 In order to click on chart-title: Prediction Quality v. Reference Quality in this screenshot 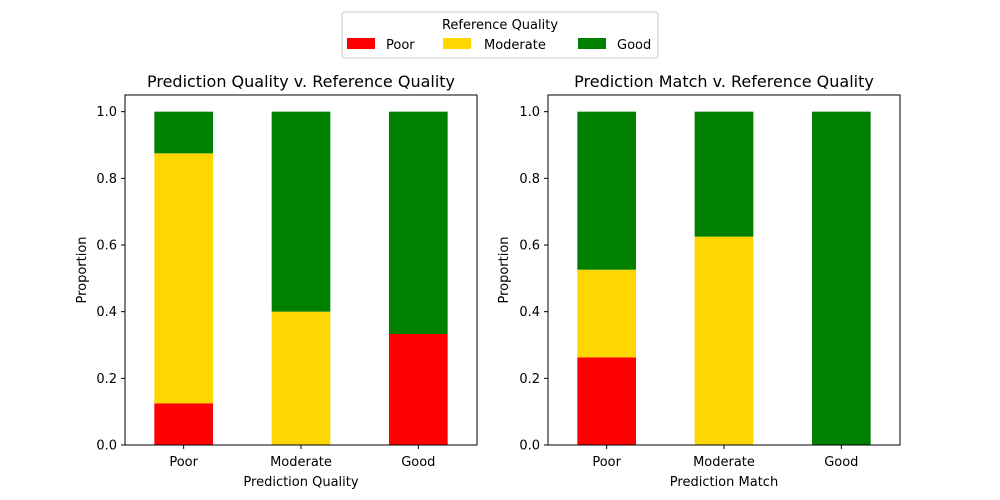, I will do `click(301, 81)`.